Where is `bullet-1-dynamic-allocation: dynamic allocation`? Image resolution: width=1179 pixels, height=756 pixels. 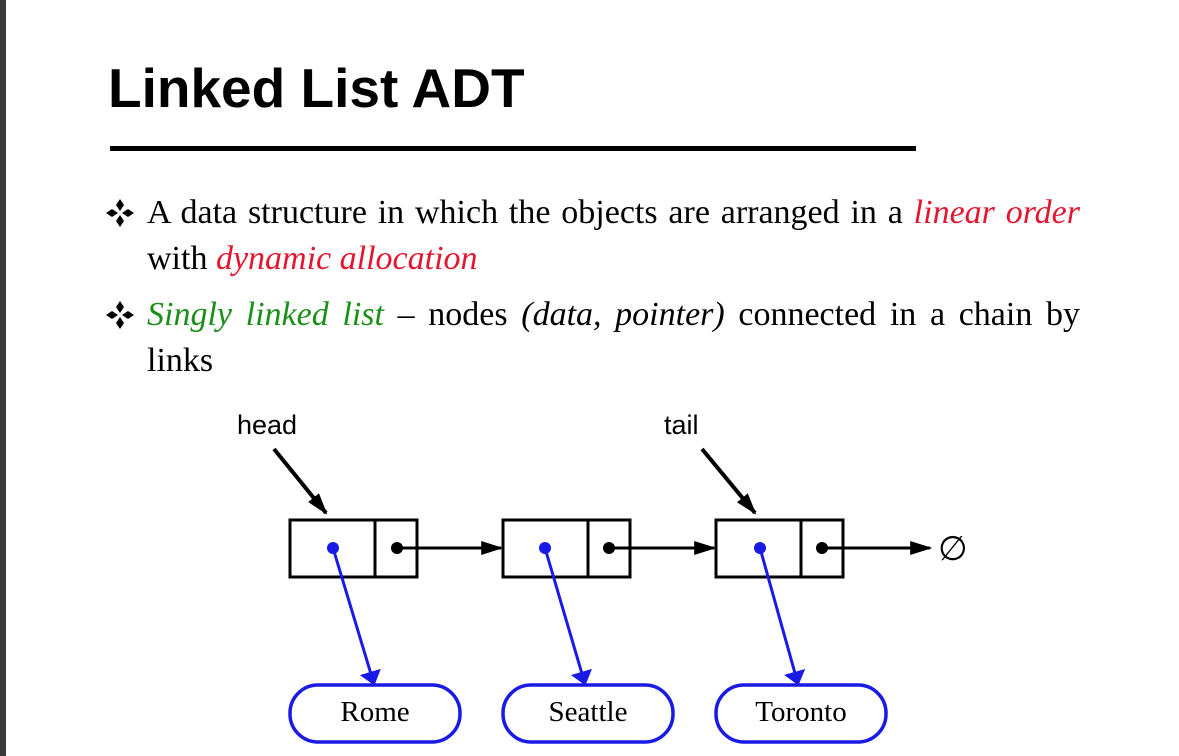 bullet-1-dynamic-allocation: dynamic allocation is located at coordinates (346, 258).